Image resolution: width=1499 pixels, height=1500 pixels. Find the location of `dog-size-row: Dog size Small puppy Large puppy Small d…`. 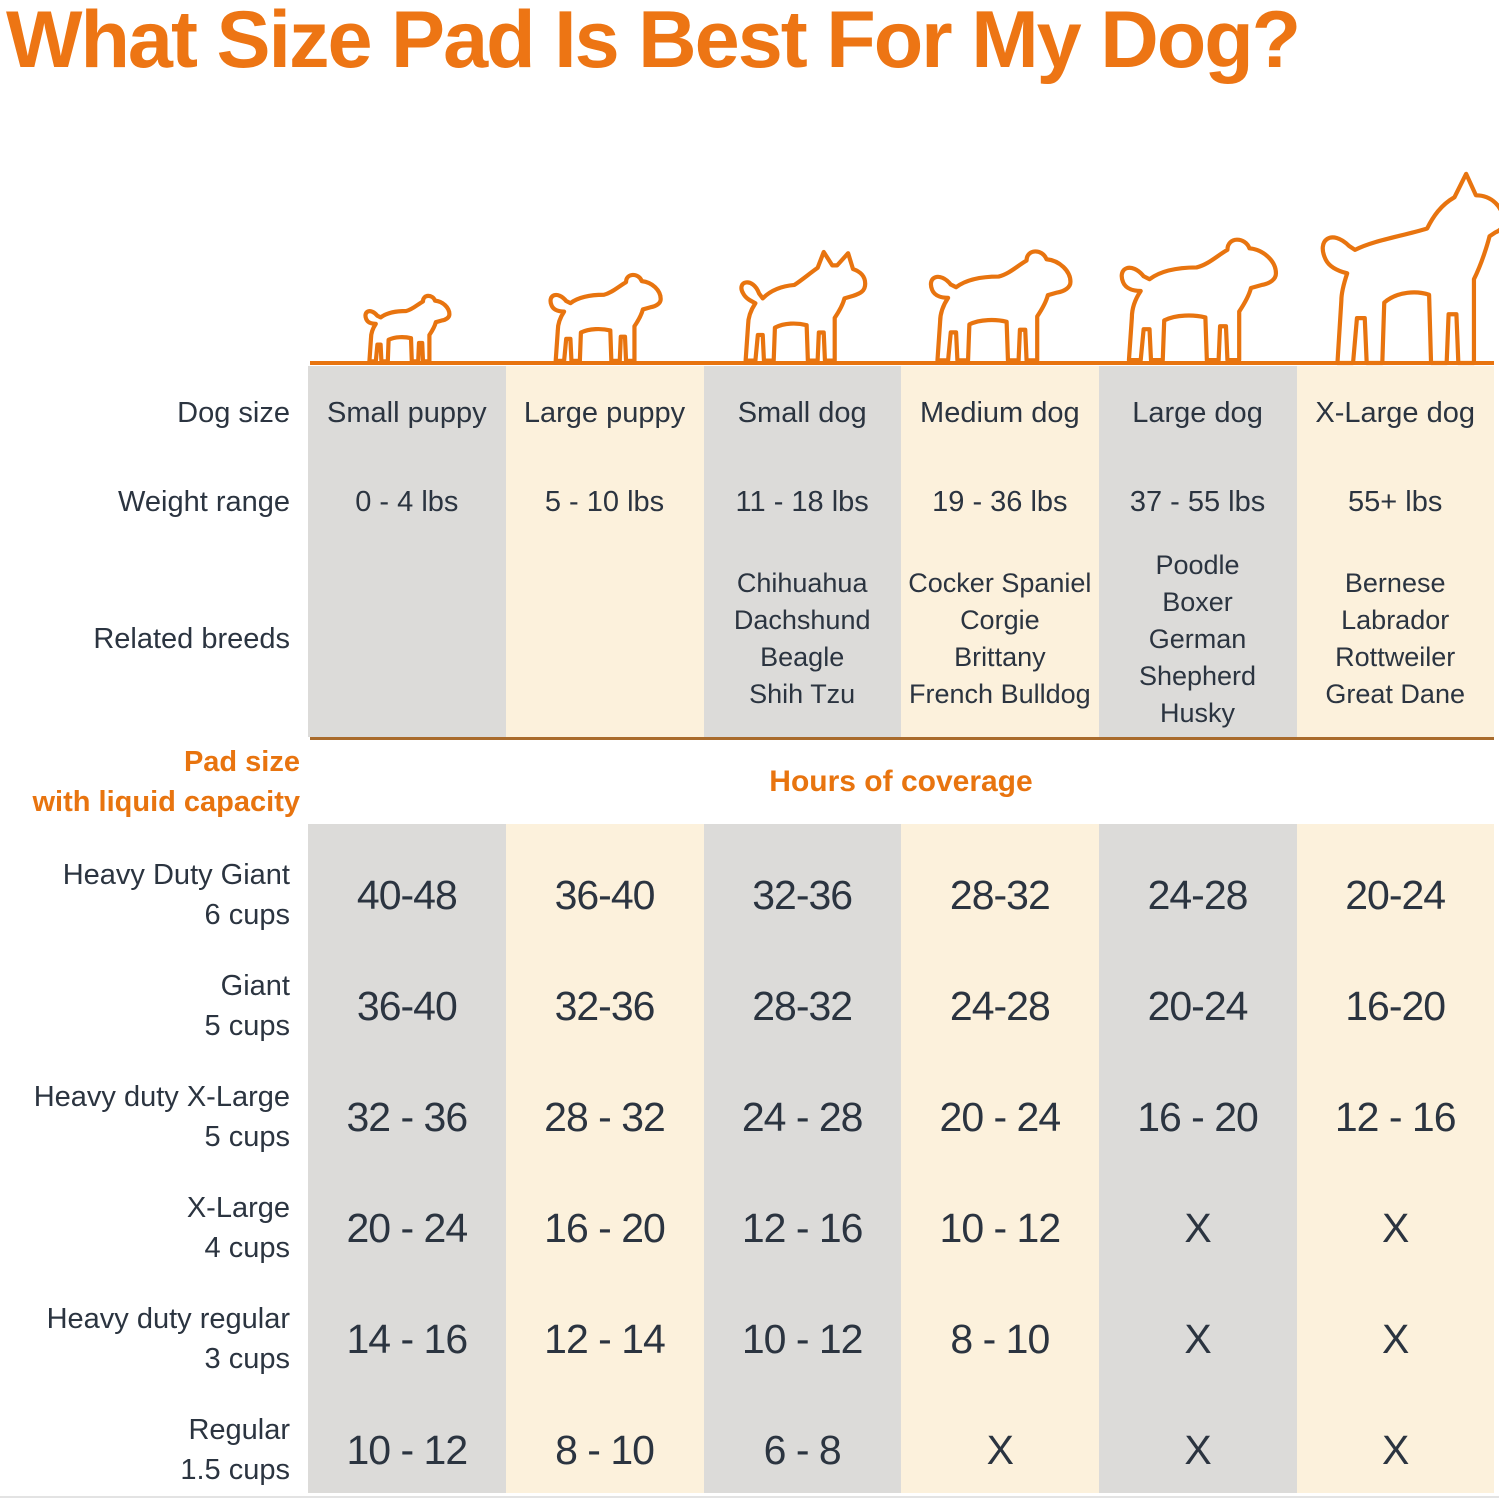

dog-size-row: Dog size Small puppy Large puppy Small d… is located at coordinates (749, 413).